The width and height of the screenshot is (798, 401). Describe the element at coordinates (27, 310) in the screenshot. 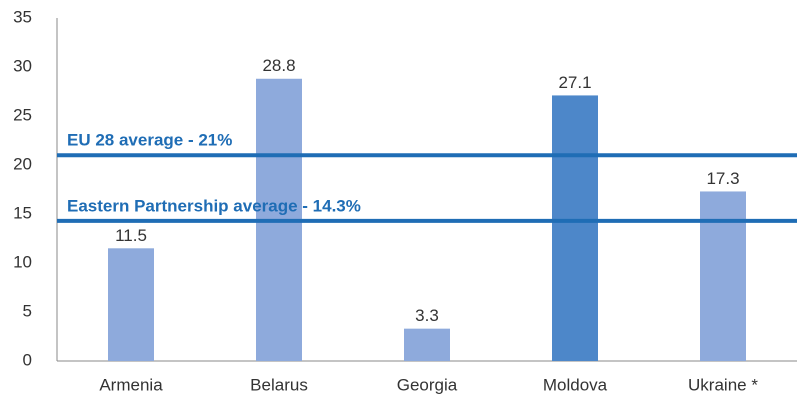

I see `y-tick-label: 5` at that location.